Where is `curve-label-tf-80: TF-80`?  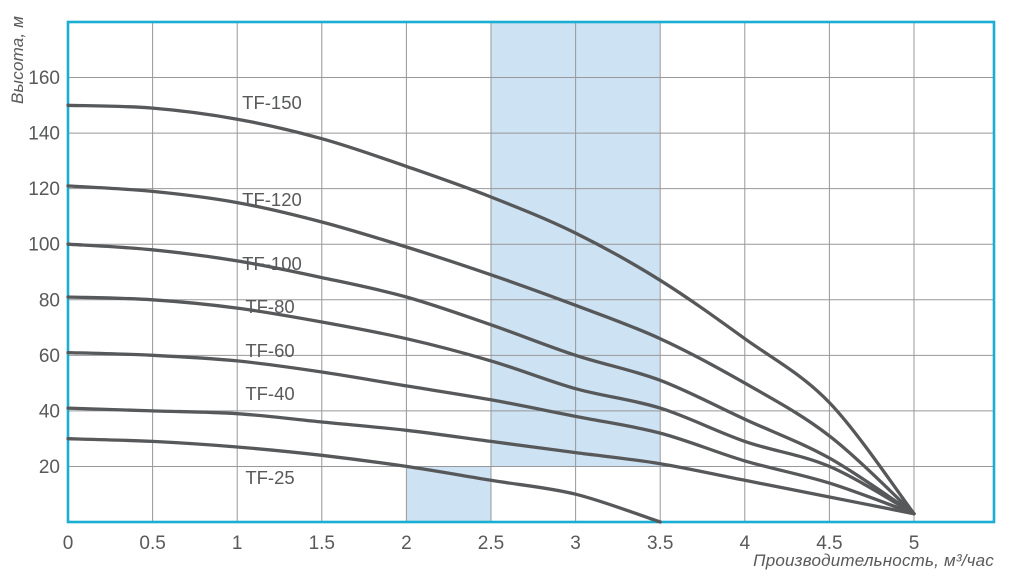 curve-label-tf-80: TF-80 is located at coordinates (269, 306).